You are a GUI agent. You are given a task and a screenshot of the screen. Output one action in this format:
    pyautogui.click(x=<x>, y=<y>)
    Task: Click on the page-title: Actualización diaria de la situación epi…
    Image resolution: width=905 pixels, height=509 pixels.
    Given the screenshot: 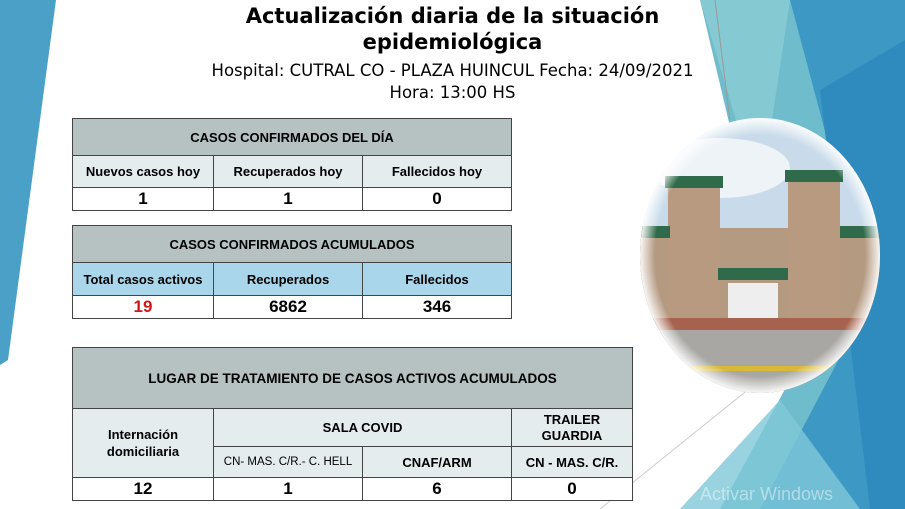 What is the action you would take?
    pyautogui.click(x=452, y=29)
    